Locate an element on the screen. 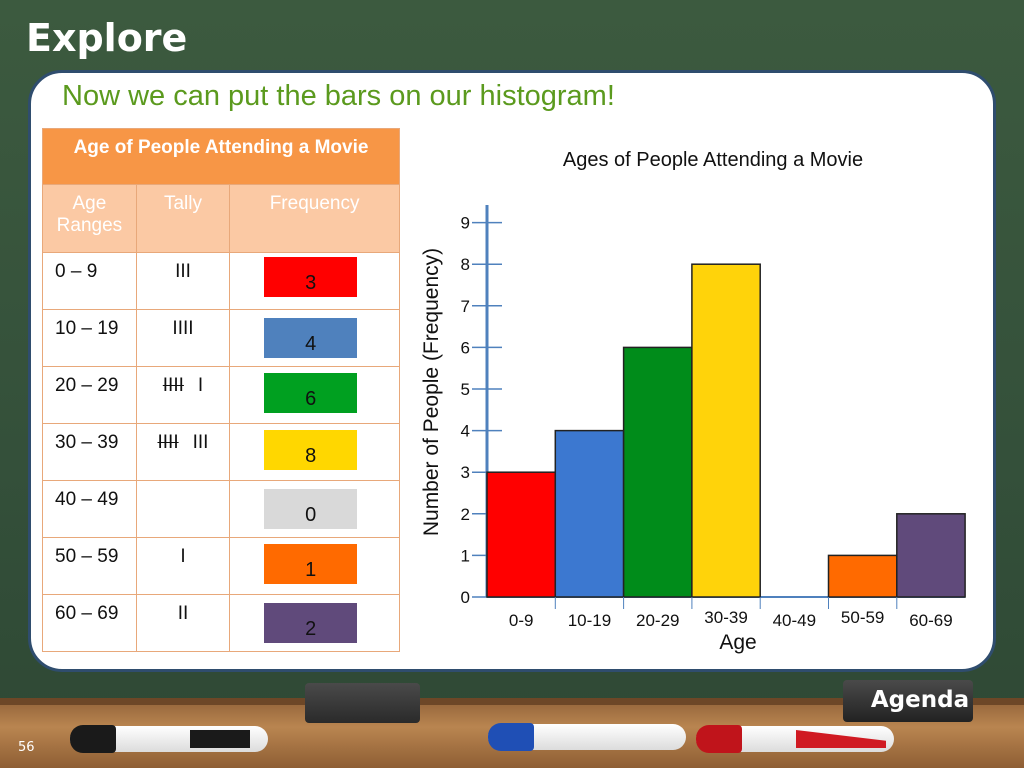 This screenshot has height=768, width=1024. table-row: 30 – 39 IIII III 8 is located at coordinates (221, 452).